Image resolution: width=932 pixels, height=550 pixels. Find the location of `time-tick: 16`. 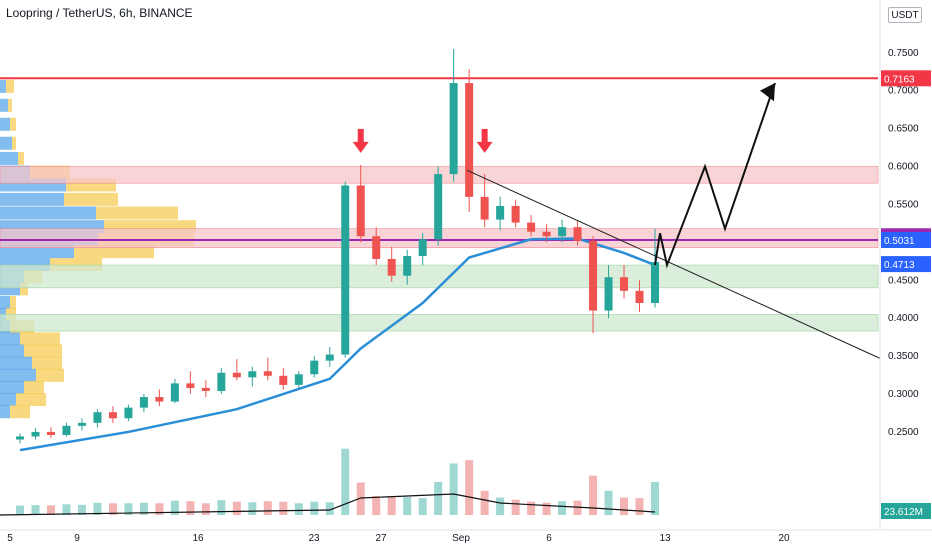

time-tick: 16 is located at coordinates (198, 538).